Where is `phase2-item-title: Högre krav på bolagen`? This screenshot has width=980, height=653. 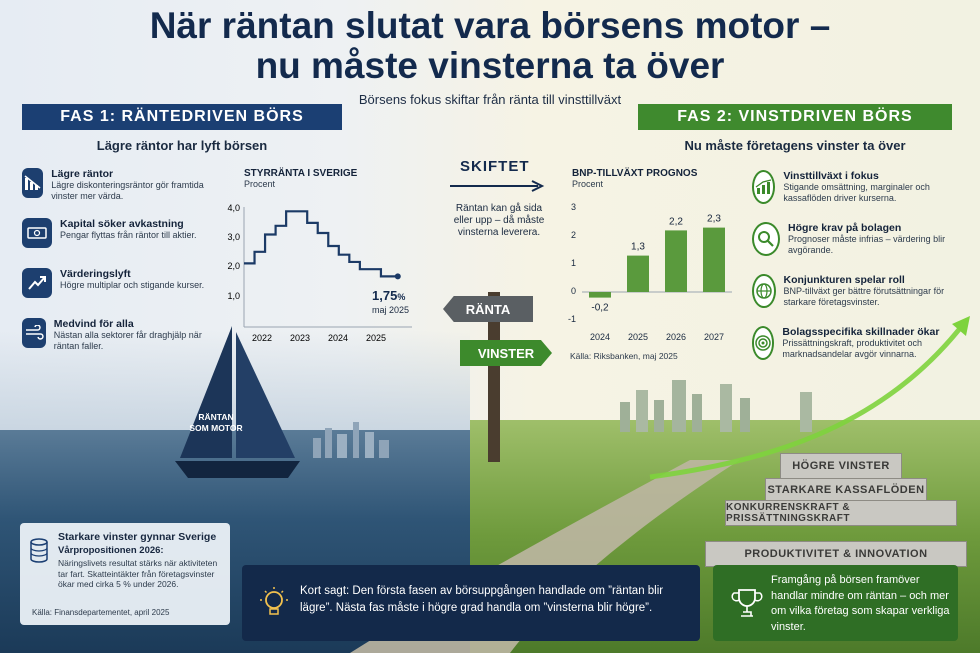
phase2-item-title: Högre krav på bolagen is located at coordinates (845, 228).